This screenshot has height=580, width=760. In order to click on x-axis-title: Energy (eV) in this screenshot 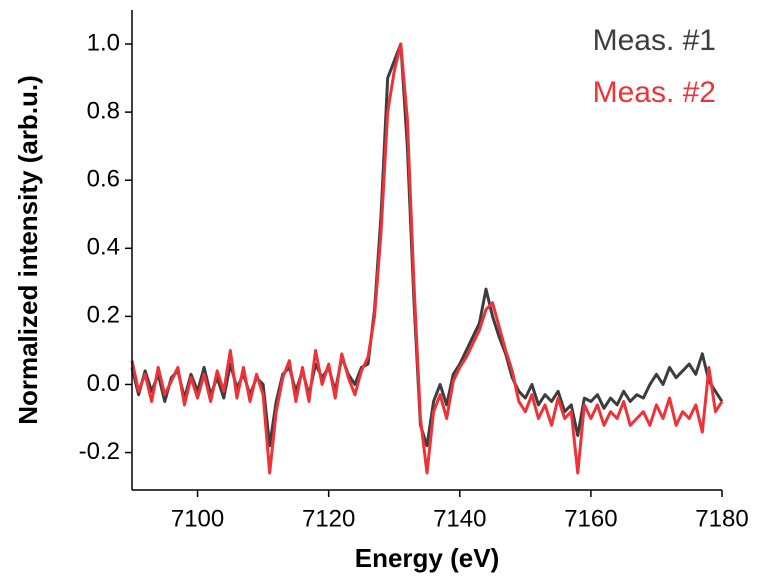, I will do `click(427, 558)`.